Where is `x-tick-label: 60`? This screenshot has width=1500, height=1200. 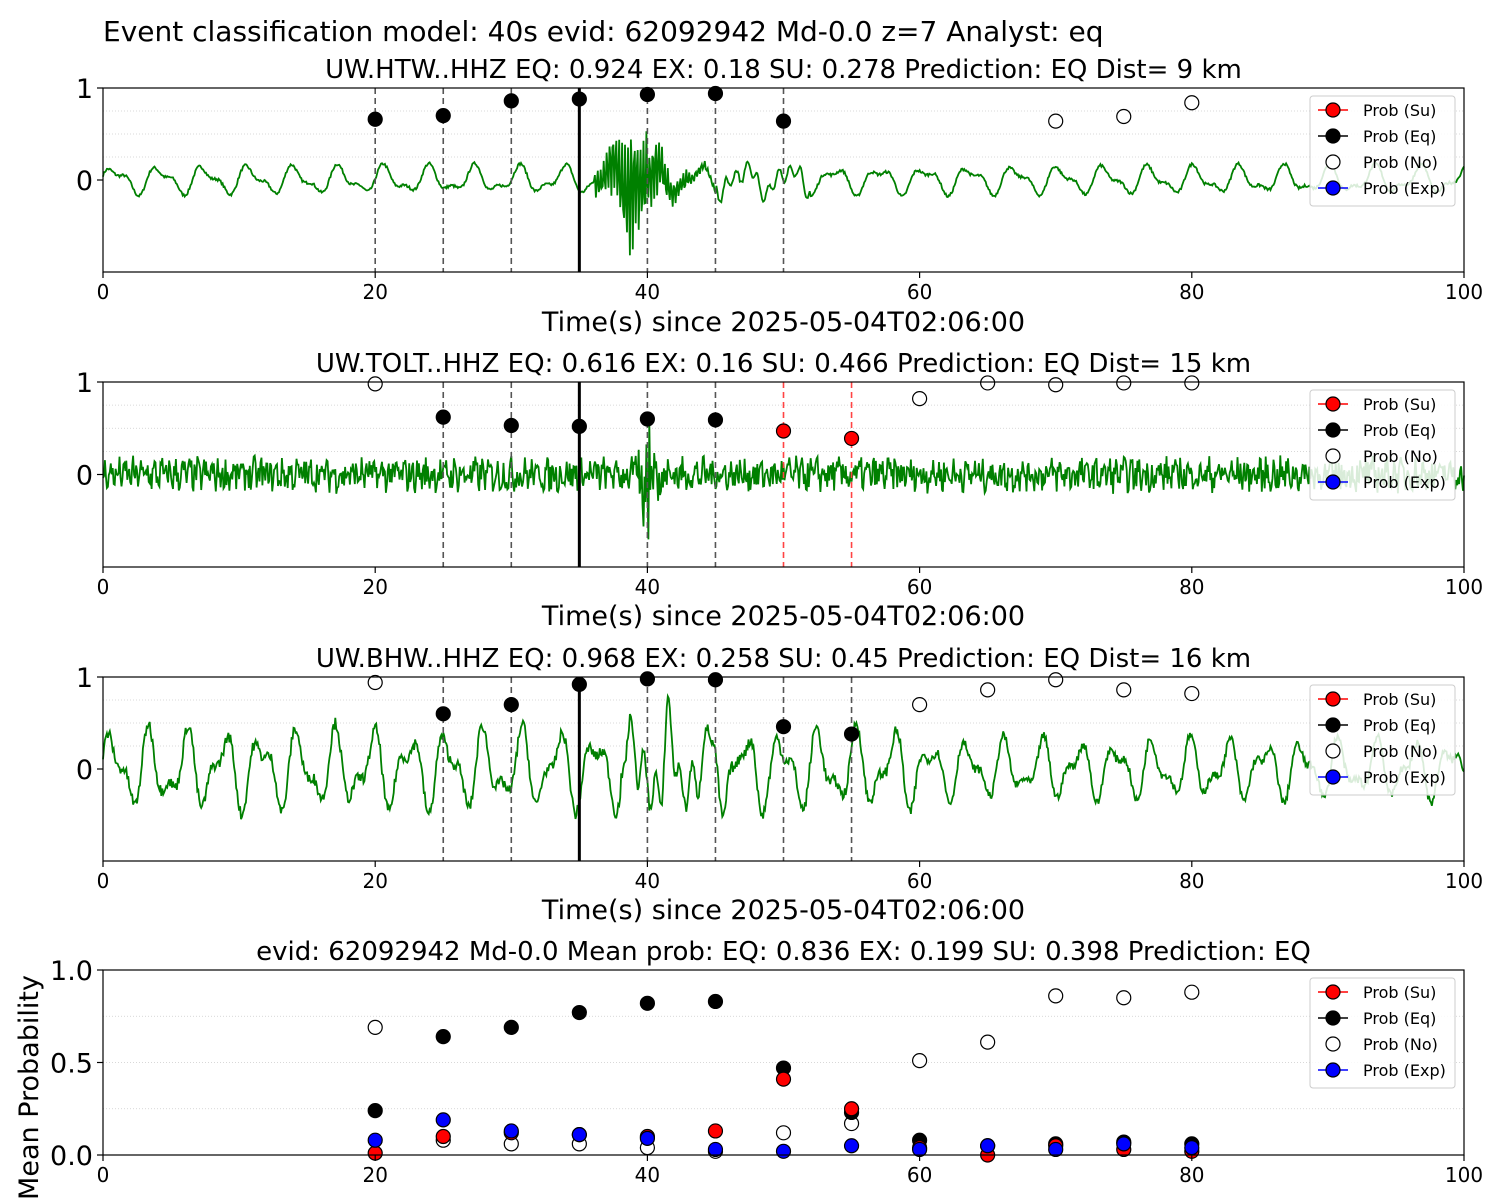 x-tick-label: 60 is located at coordinates (919, 587).